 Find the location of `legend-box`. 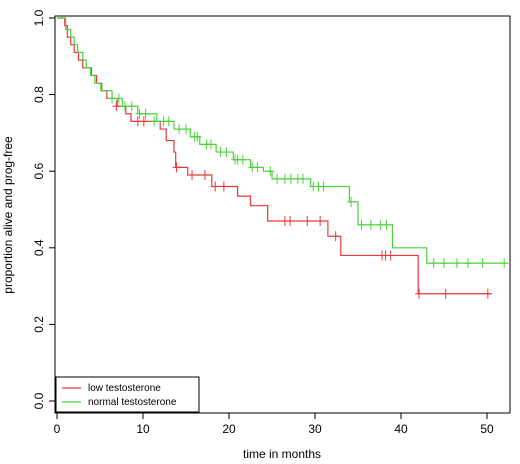

legend-box is located at coordinates (127, 394).